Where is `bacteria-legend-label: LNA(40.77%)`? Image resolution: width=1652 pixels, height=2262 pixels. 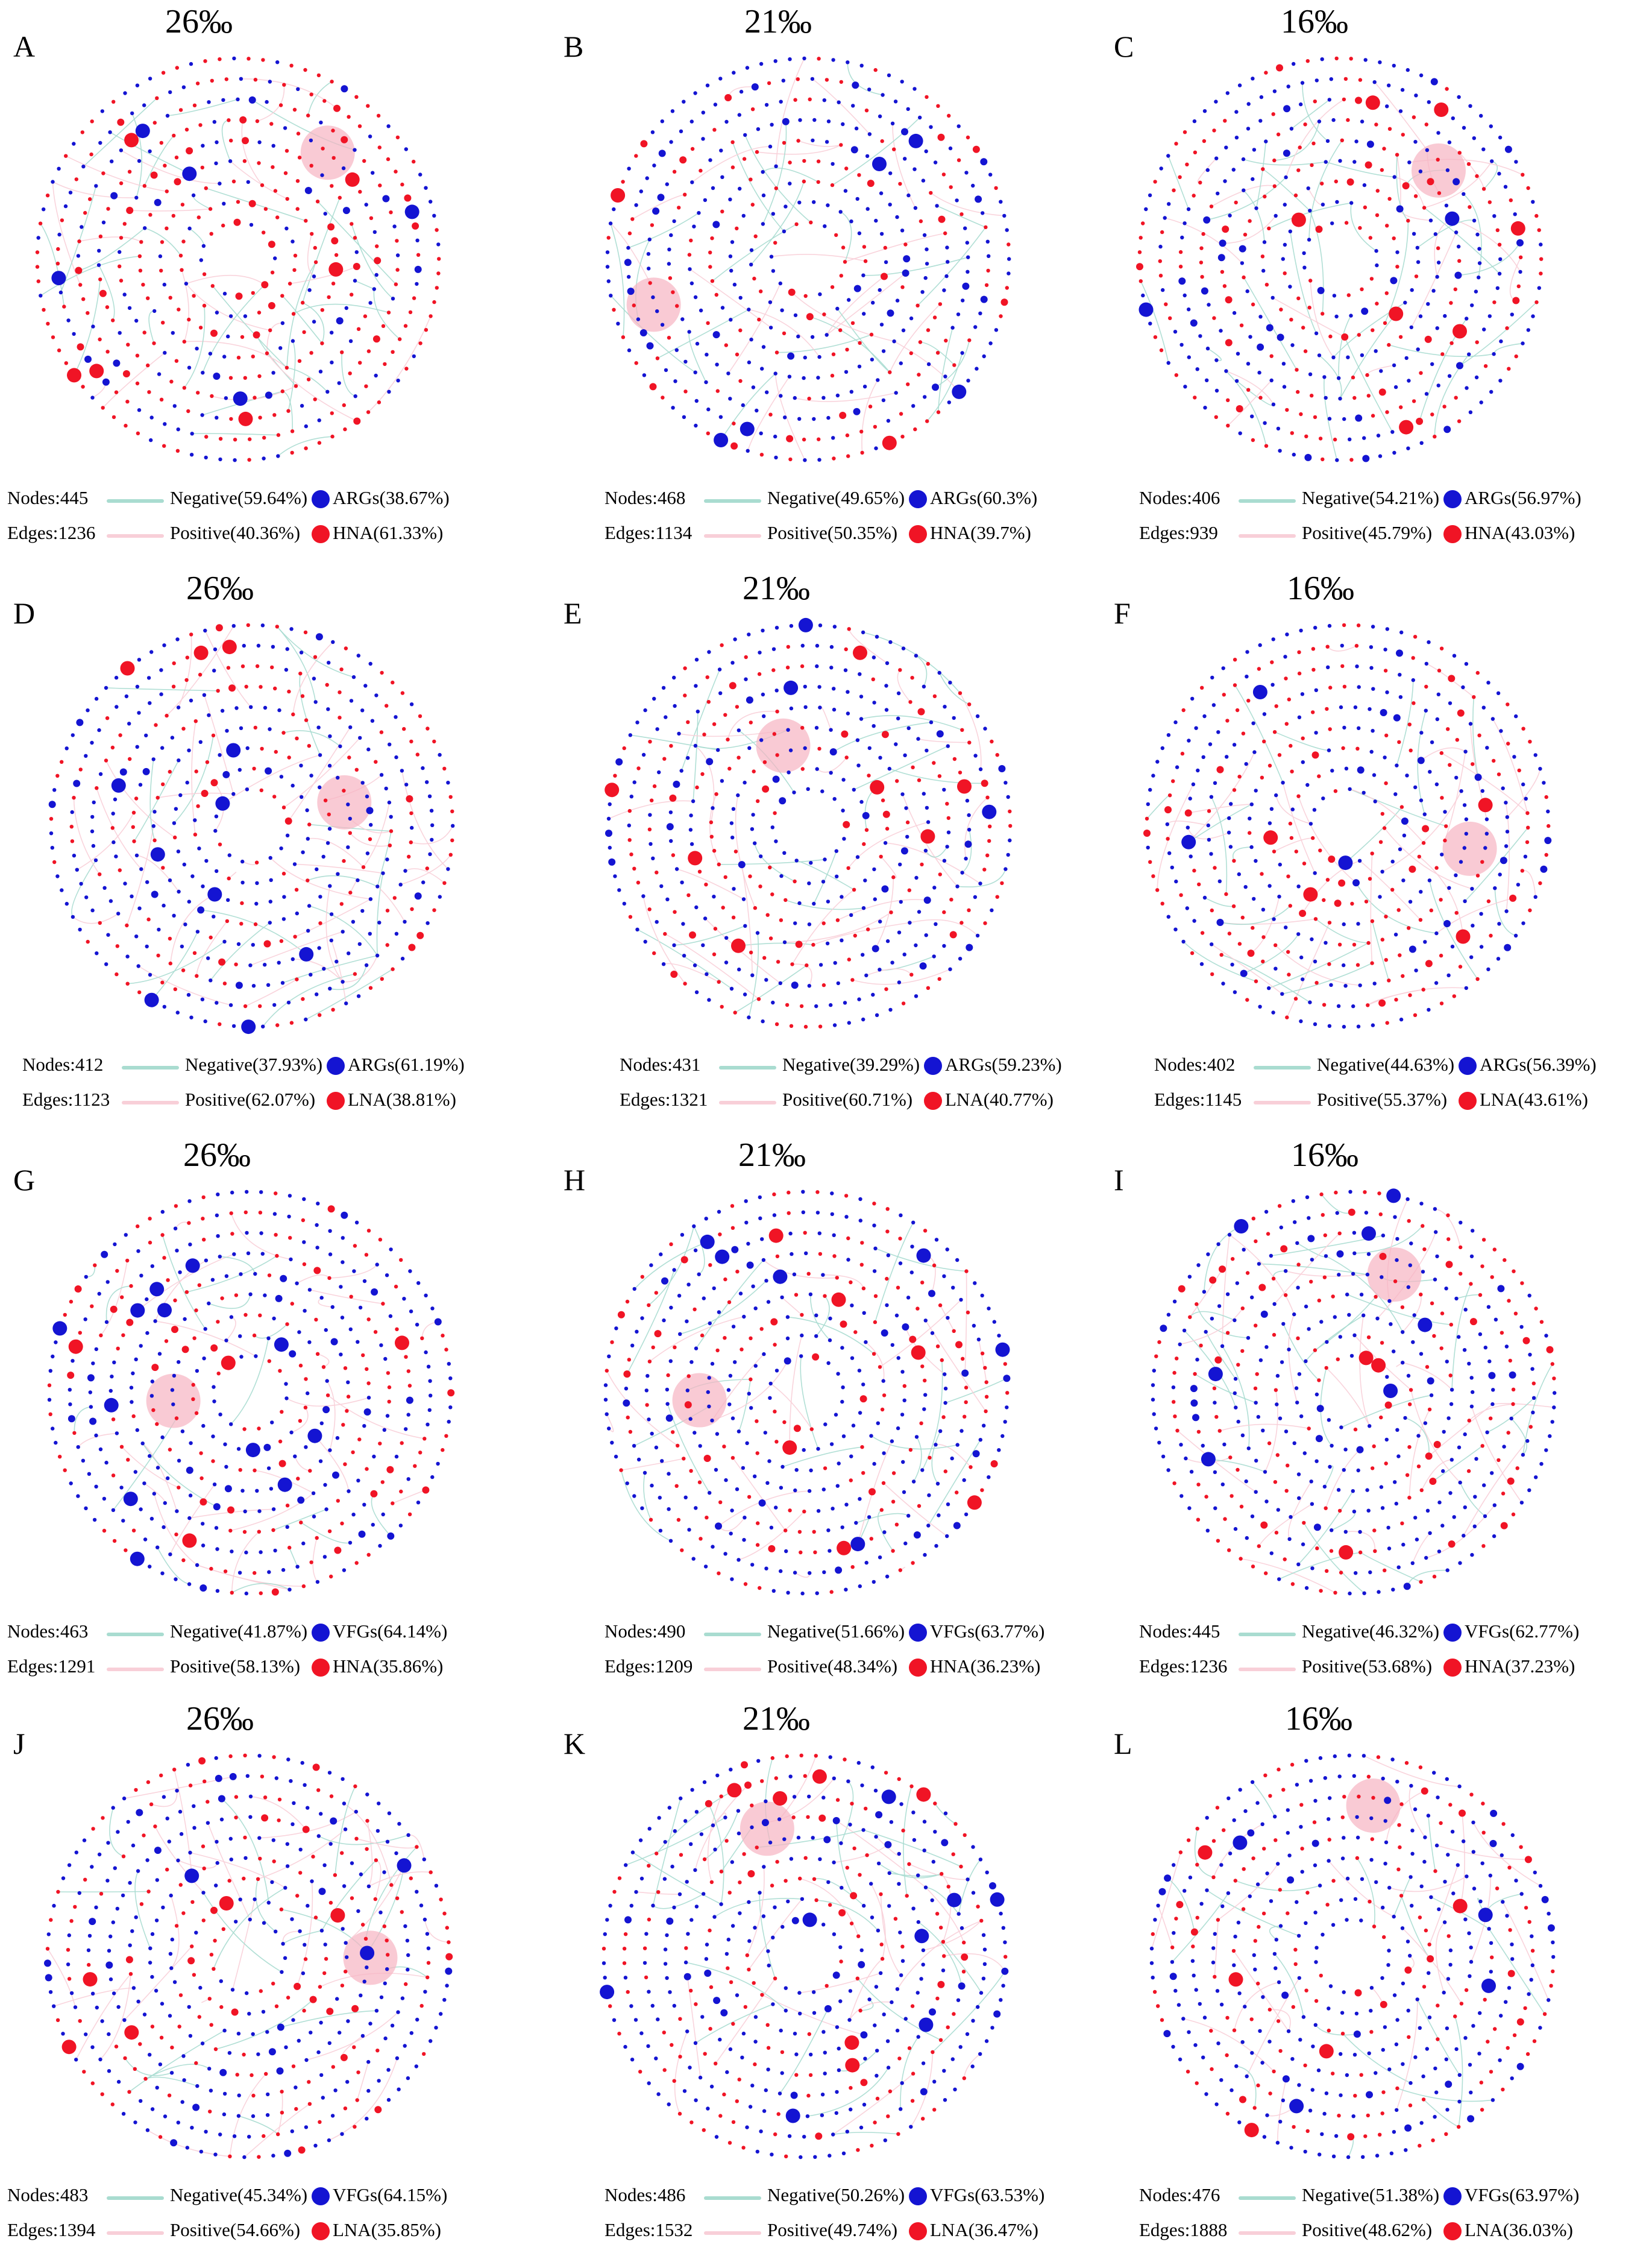
bacteria-legend-label: LNA(40.77%) is located at coordinates (999, 1099).